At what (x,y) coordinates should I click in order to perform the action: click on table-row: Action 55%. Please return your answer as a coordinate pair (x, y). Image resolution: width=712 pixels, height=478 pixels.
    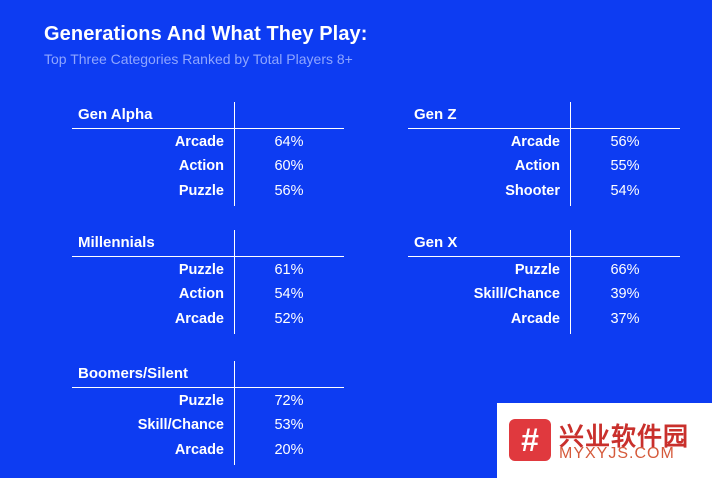
    Looking at the image, I should click on (544, 168).